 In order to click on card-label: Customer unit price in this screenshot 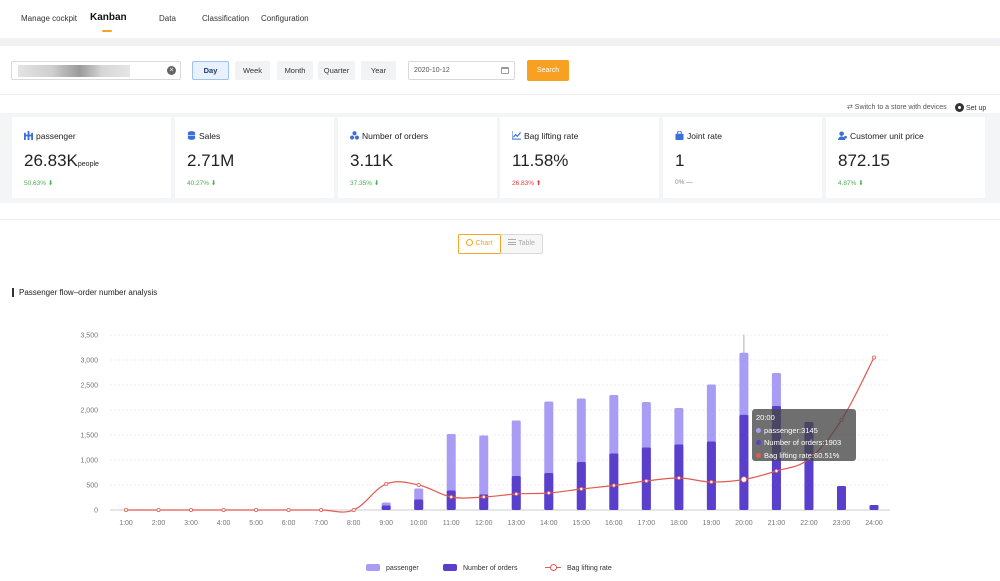, I will do `click(887, 136)`.